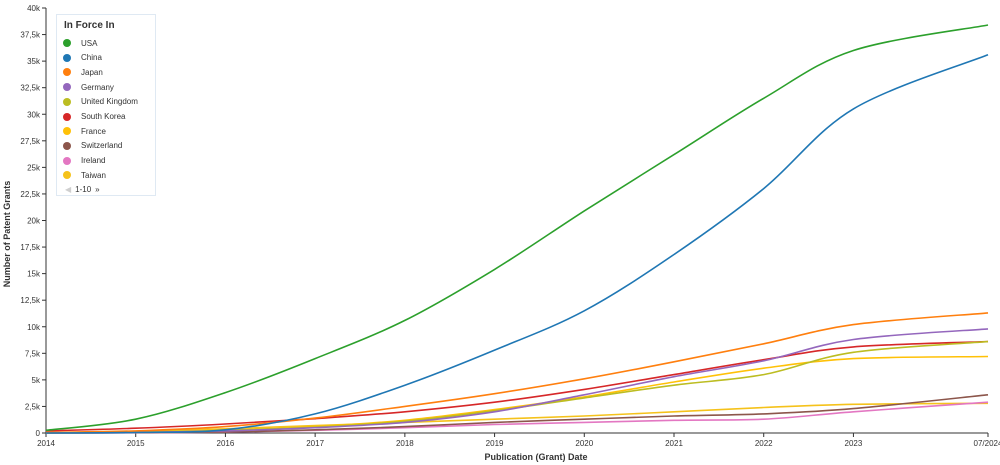  What do you see at coordinates (136, 443) in the screenshot?
I see `x-tick-label: 2015` at bounding box center [136, 443].